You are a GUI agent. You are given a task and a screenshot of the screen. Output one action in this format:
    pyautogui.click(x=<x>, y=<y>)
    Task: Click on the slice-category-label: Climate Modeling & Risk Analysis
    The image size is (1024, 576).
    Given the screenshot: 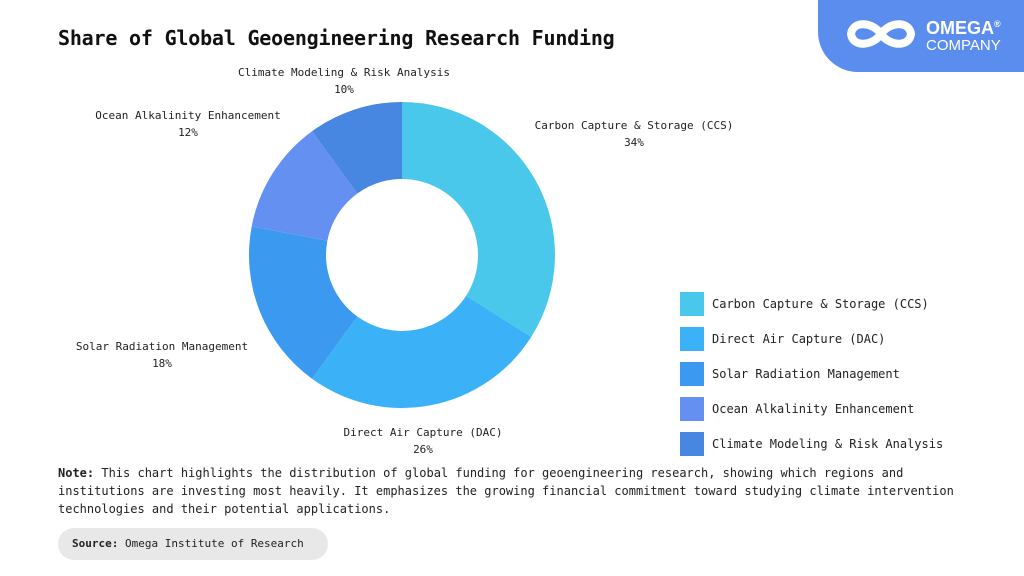 What is the action you would take?
    pyautogui.click(x=344, y=72)
    